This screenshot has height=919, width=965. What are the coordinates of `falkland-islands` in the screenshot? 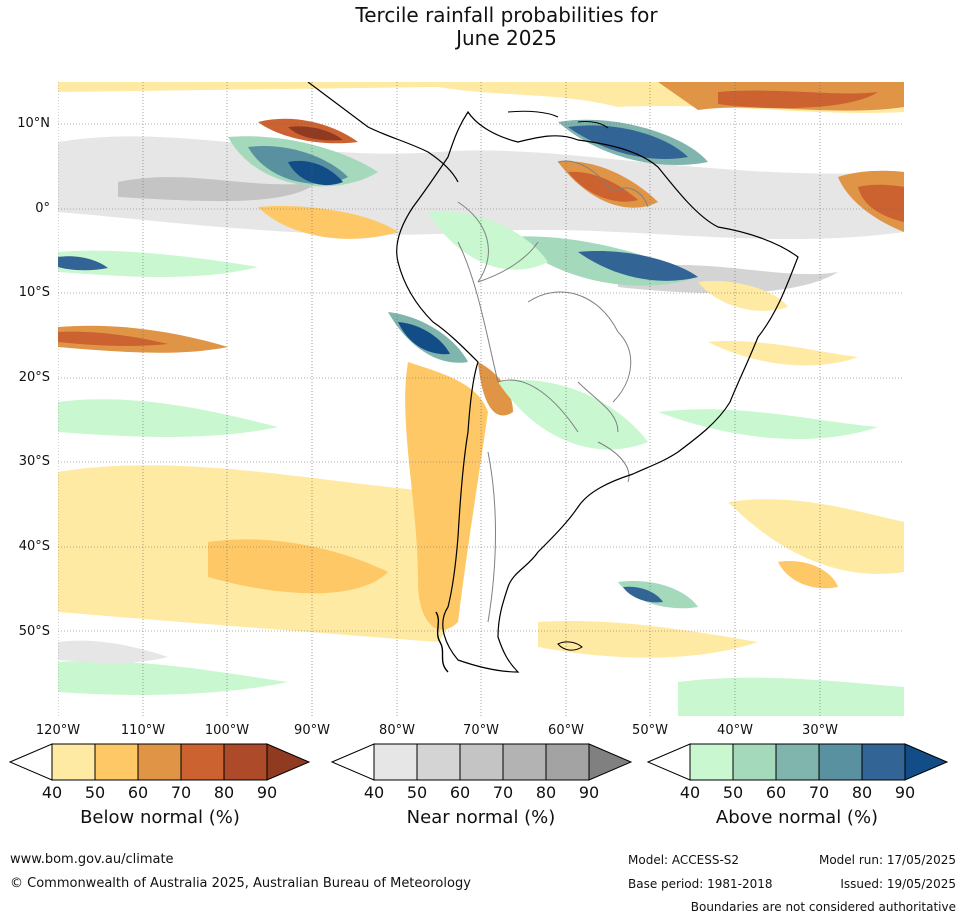 It's located at (570, 646).